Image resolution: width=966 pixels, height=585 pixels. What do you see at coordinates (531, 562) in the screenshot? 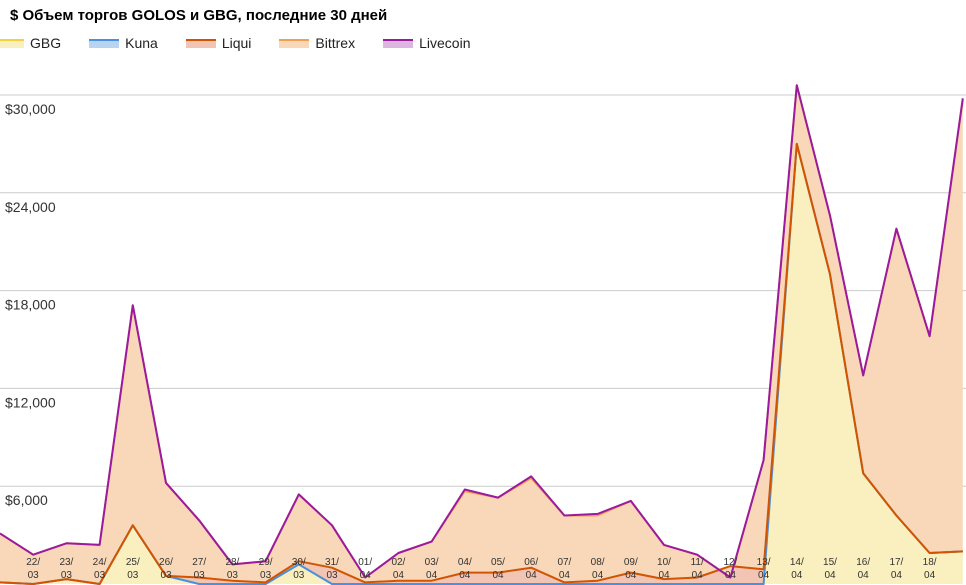
I see `x-tick-label: 06/` at bounding box center [531, 562].